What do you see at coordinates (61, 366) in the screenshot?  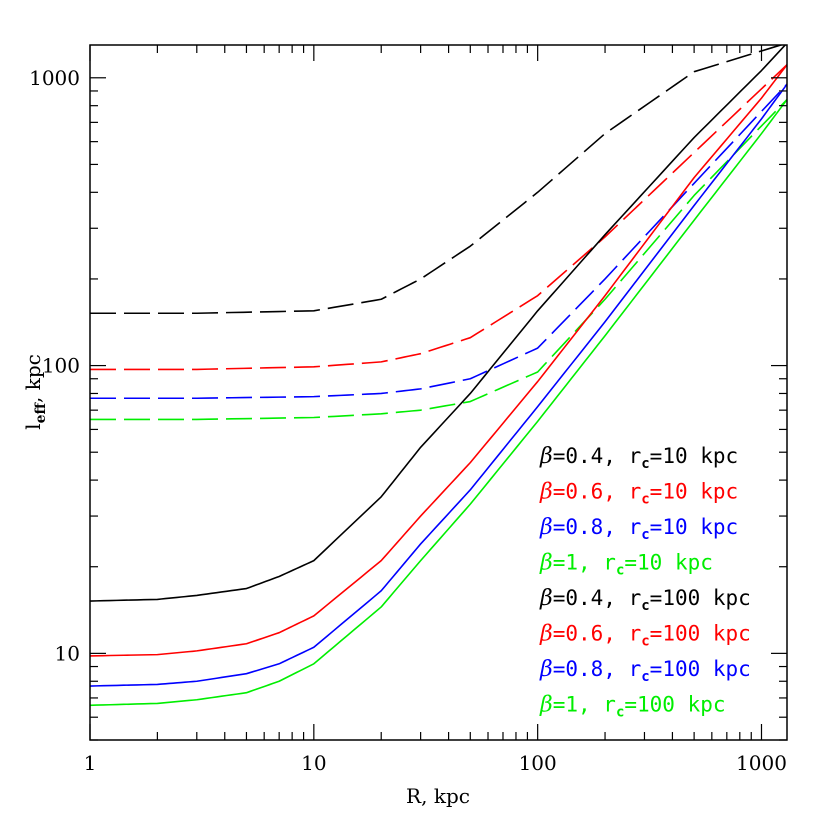 I see `y-tick-label: 100` at bounding box center [61, 366].